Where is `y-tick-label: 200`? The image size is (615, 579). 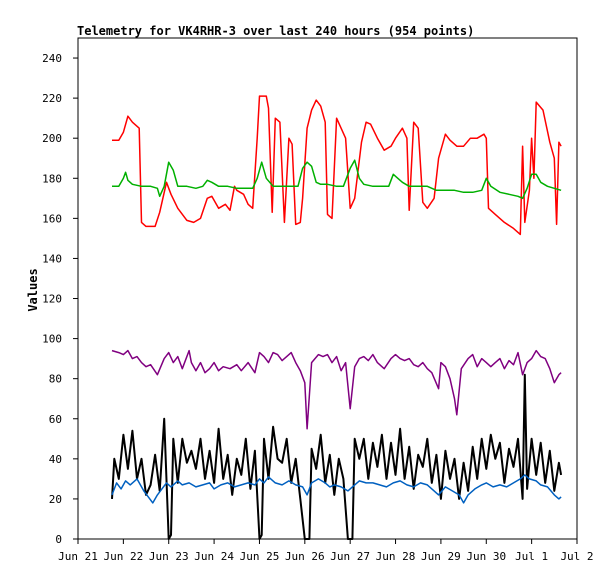 y-tick-label: 200 is located at coordinates (52, 138).